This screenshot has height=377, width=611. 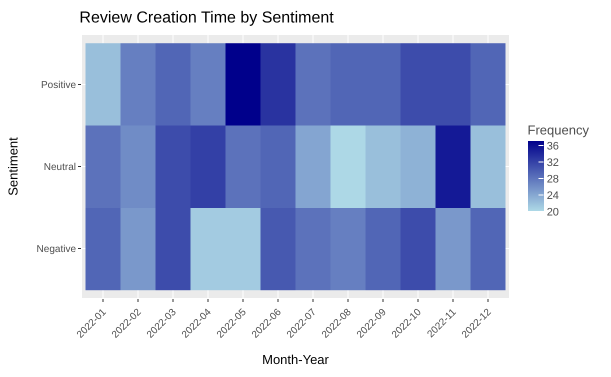 What do you see at coordinates (58, 85) in the screenshot?
I see `y-tick-label: Positive` at bounding box center [58, 85].